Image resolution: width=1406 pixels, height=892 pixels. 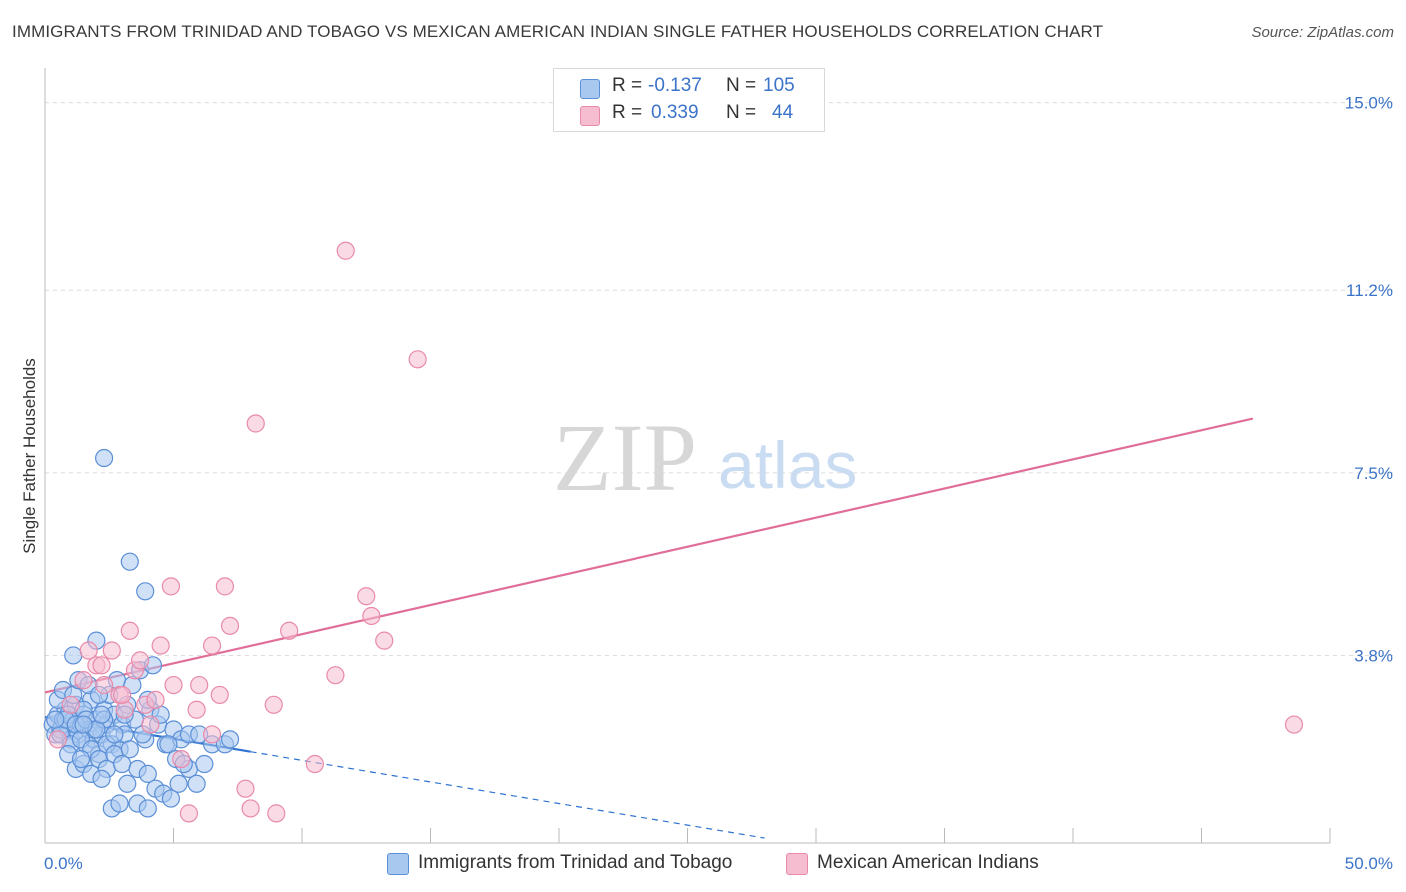 I want to click on legend-n-value: 105, so click(x=779, y=85).